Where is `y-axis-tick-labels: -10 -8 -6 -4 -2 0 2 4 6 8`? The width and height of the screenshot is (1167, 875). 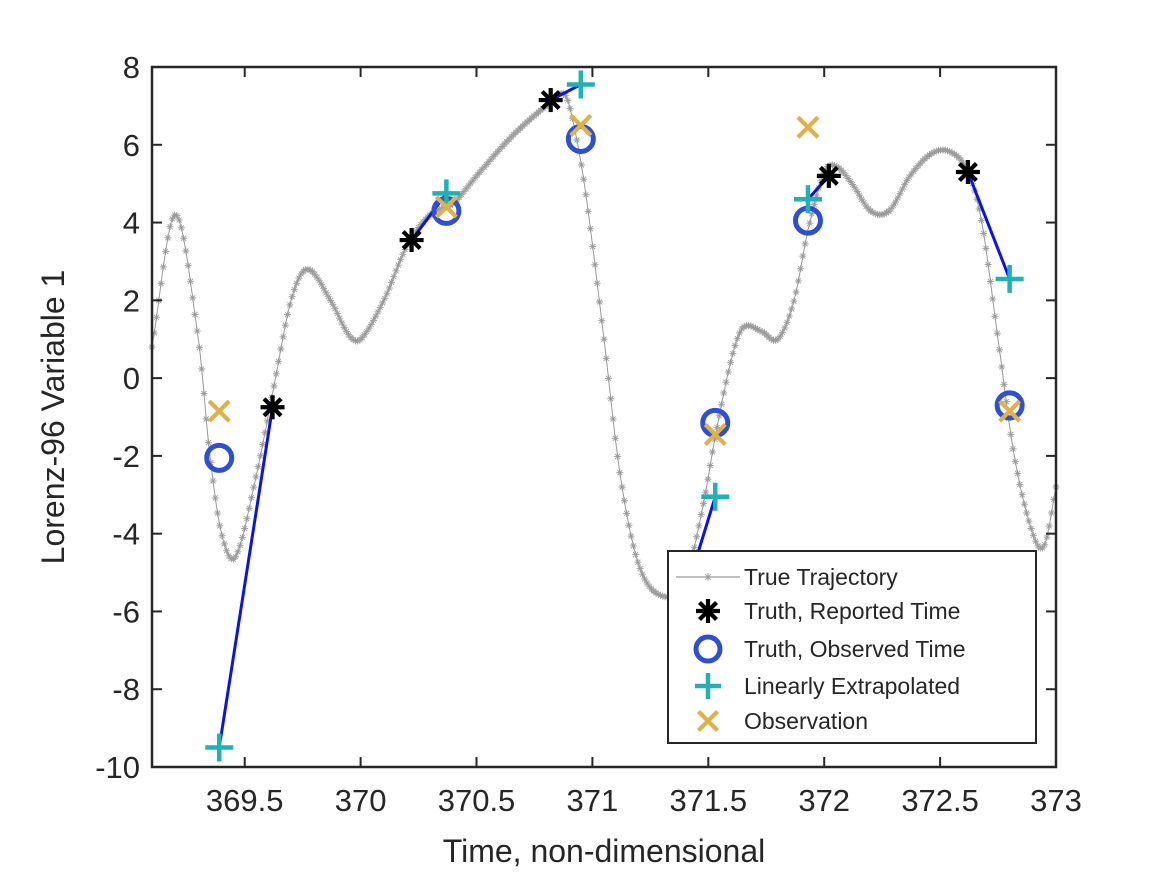
y-axis-tick-labels: -10 -8 -6 -4 -2 0 2 4 6 8 is located at coordinates (117, 417).